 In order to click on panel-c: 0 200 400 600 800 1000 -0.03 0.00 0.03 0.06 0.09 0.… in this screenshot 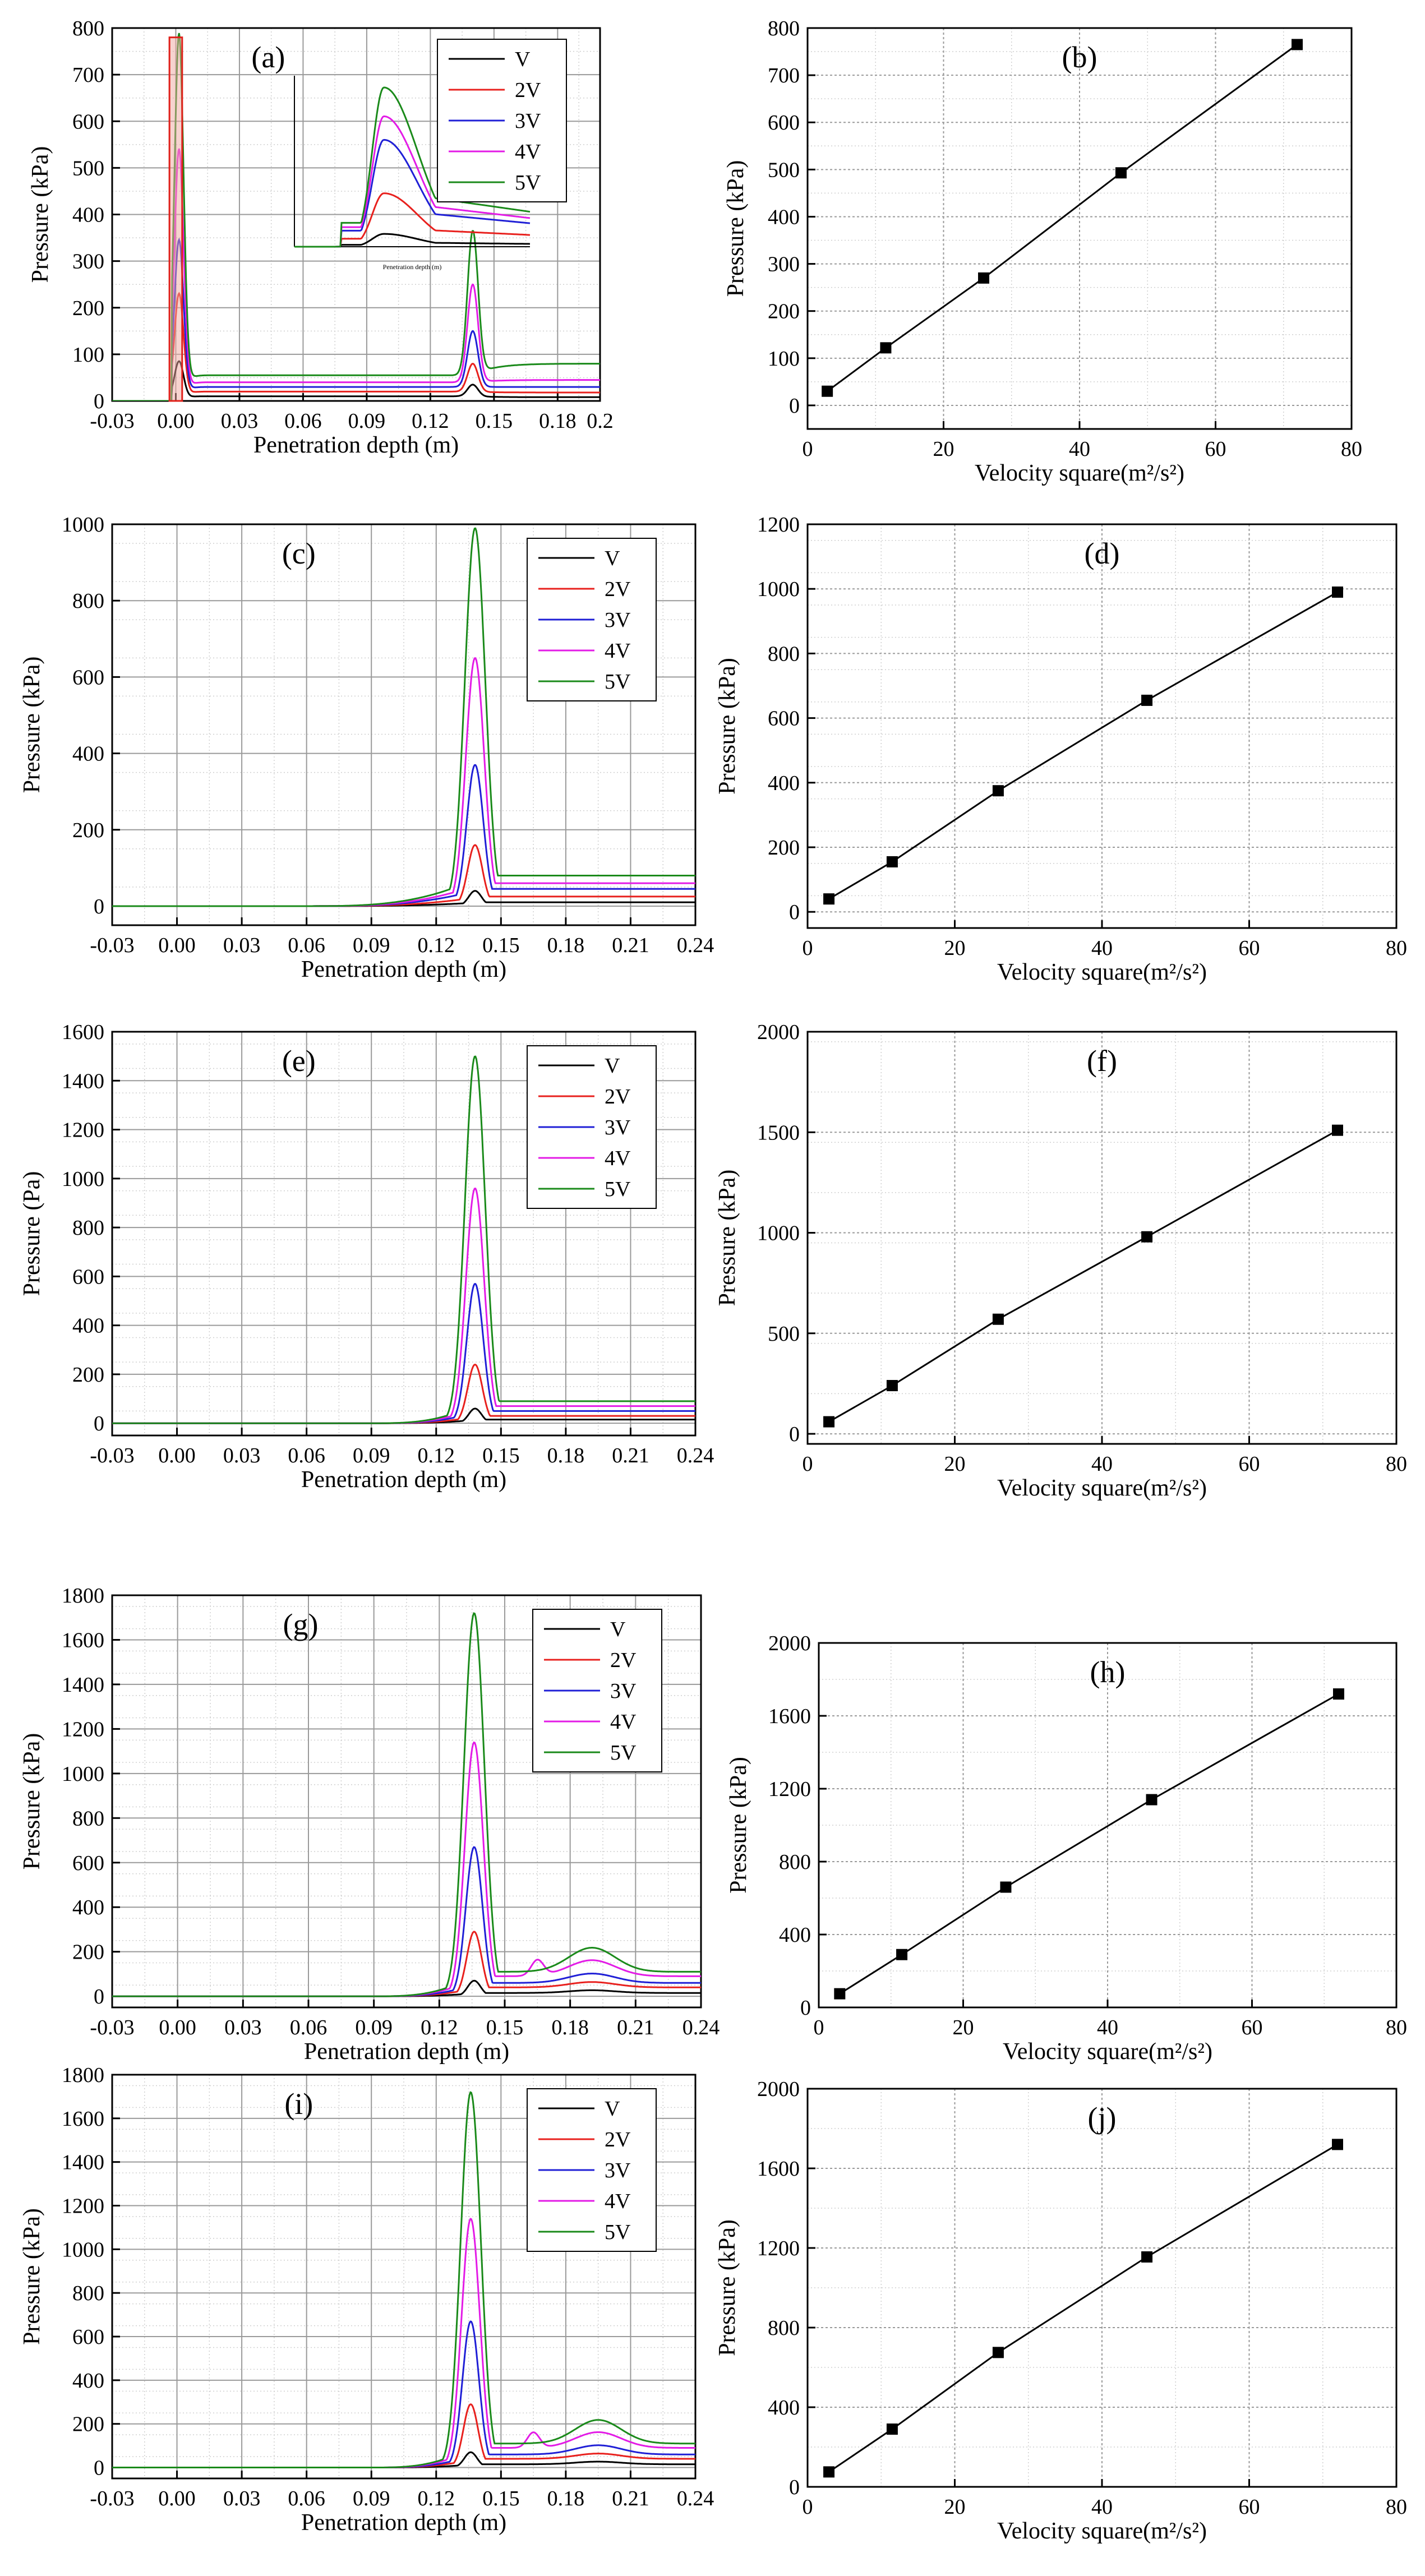, I will do `click(367, 747)`.